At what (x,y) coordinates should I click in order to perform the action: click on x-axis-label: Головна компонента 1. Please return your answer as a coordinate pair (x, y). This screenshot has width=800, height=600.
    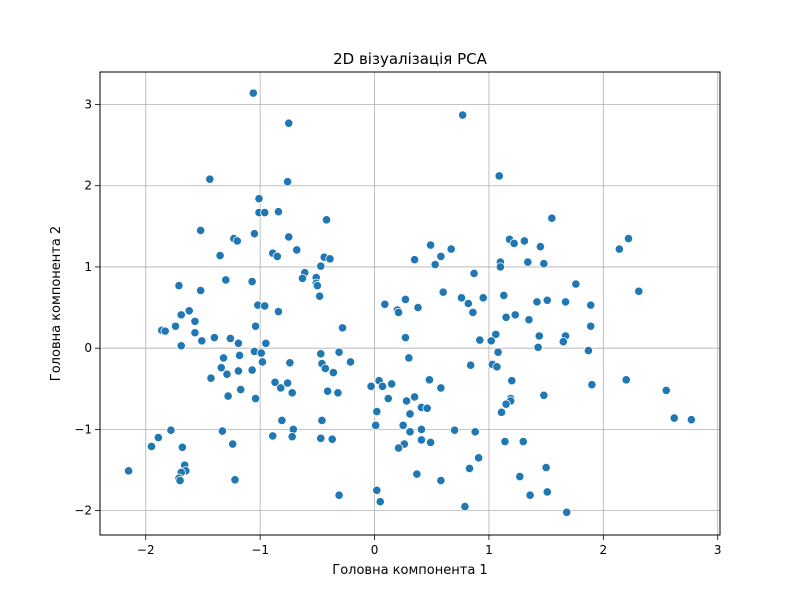
    Looking at the image, I should click on (409, 570).